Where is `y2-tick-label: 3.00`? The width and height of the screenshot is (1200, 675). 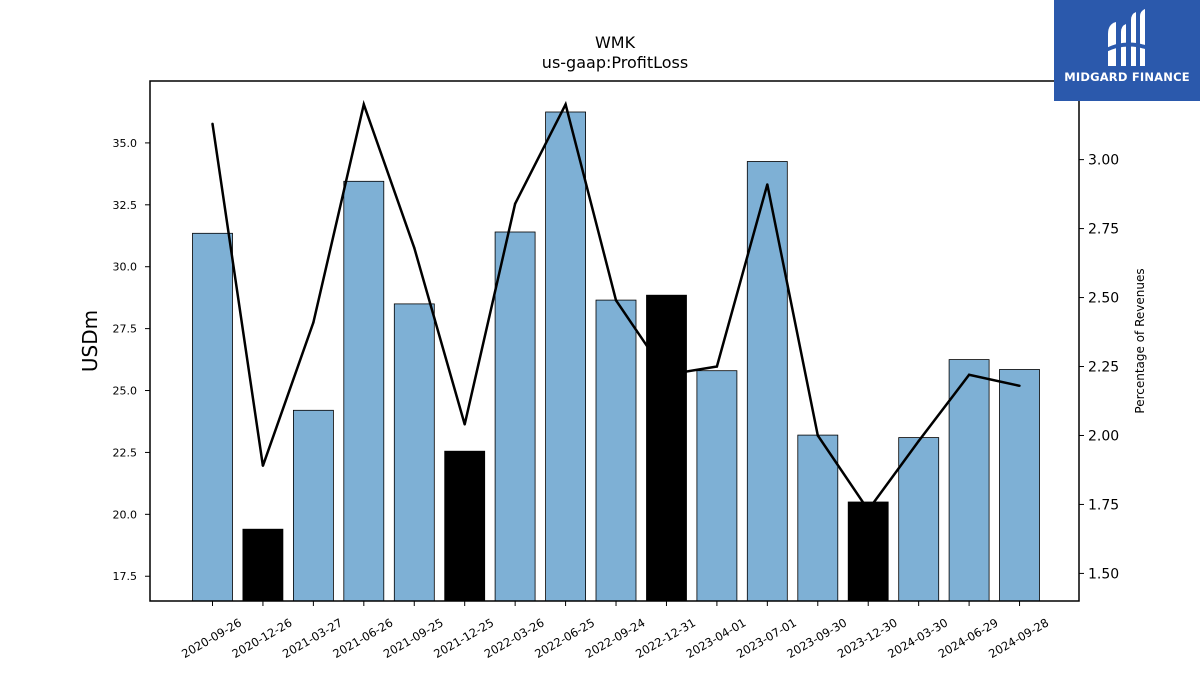 y2-tick-label: 3.00 is located at coordinates (1103, 161).